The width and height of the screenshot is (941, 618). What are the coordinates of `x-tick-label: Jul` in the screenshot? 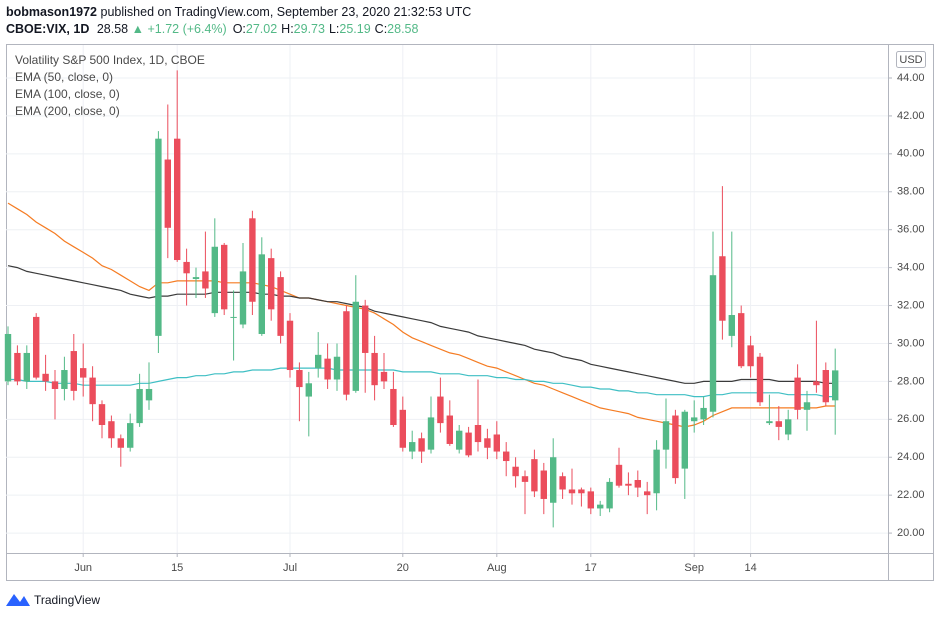 It's located at (290, 568).